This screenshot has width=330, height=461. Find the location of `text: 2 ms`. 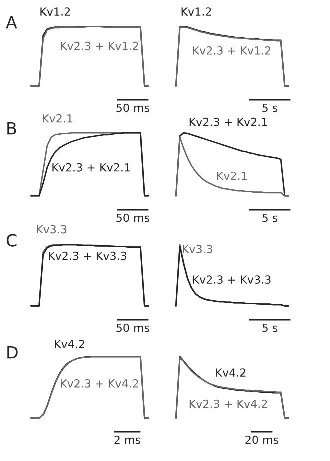

text: 2 ms is located at coordinates (127, 440).